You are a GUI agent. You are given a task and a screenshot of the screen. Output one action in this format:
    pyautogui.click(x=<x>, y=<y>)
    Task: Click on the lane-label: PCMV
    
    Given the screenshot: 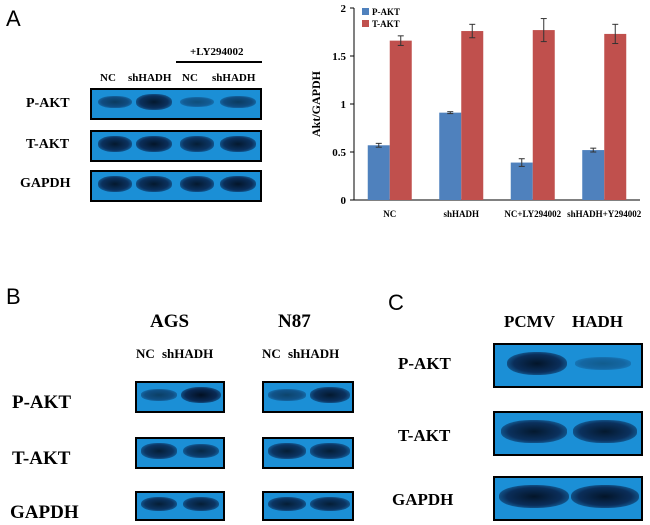 What is the action you would take?
    pyautogui.click(x=529, y=321)
    